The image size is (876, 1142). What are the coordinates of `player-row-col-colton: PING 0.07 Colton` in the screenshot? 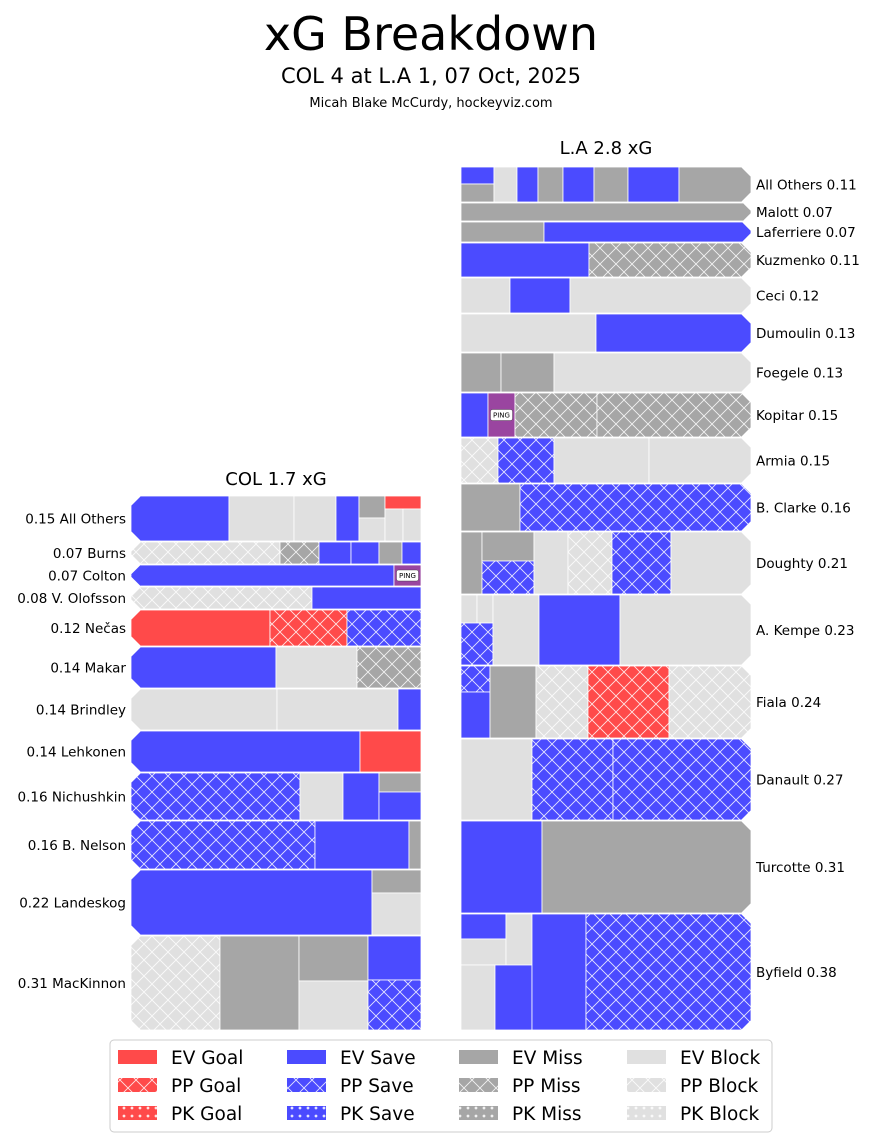 It's located at (234, 575).